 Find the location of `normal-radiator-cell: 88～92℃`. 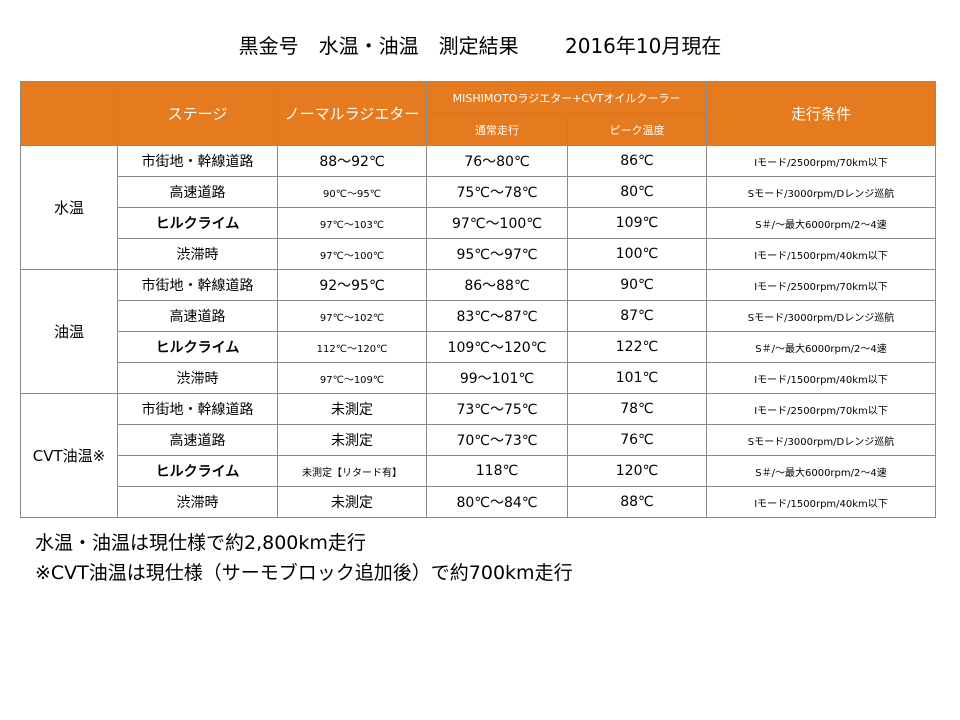

normal-radiator-cell: 88～92℃ is located at coordinates (352, 161).